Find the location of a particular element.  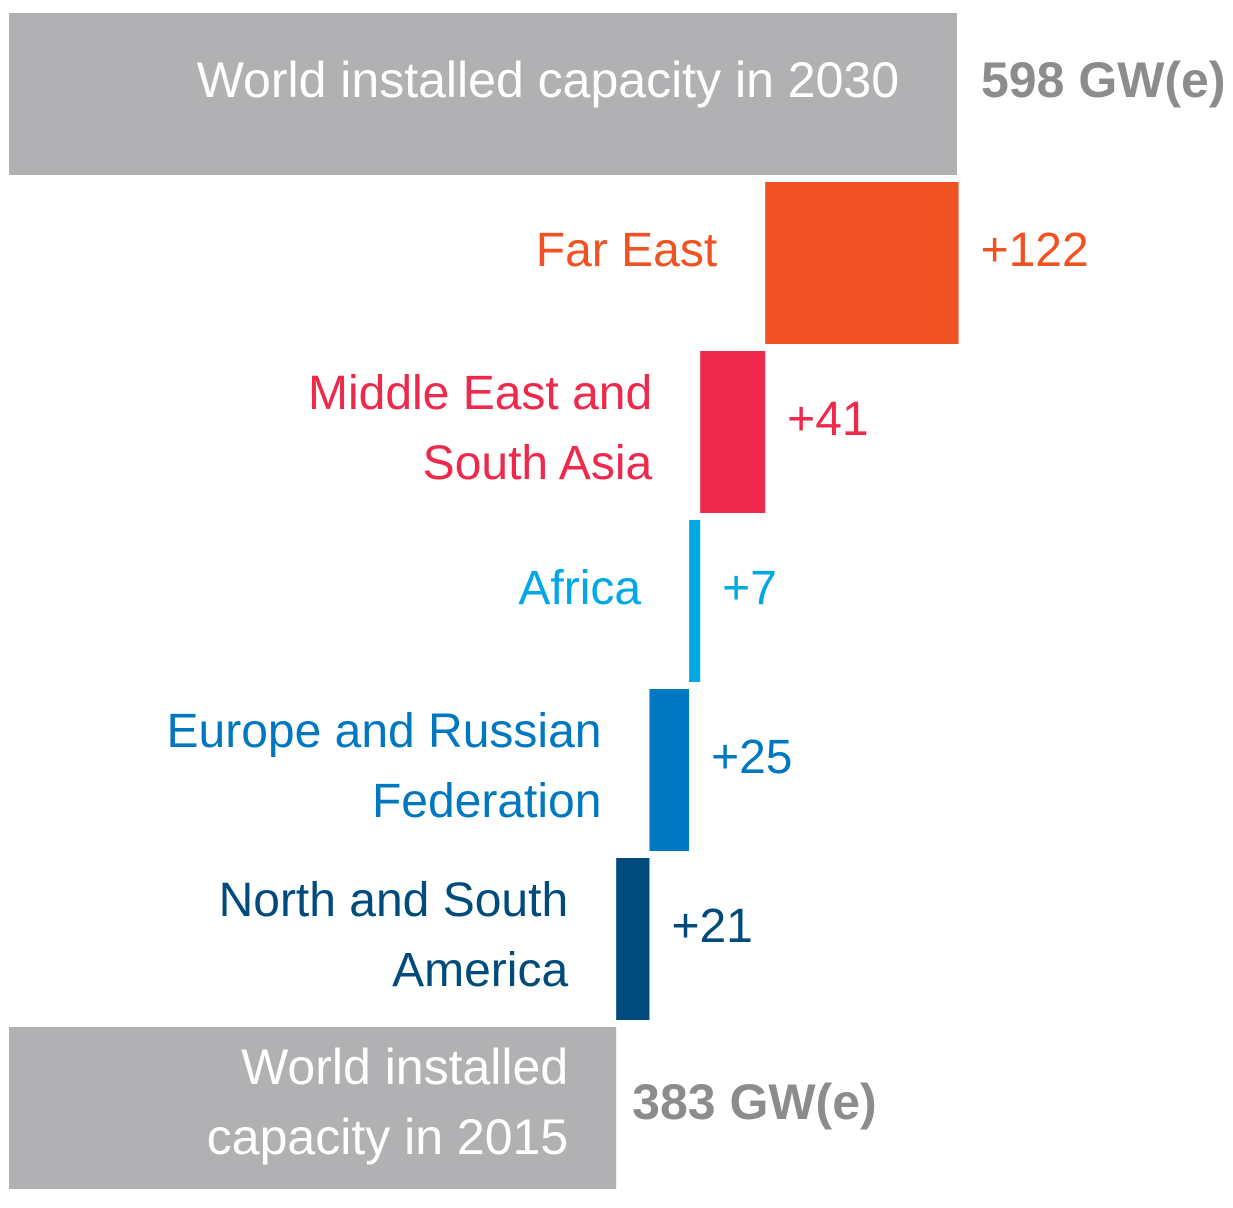

bar-north-and-south-america is located at coordinates (633, 939).